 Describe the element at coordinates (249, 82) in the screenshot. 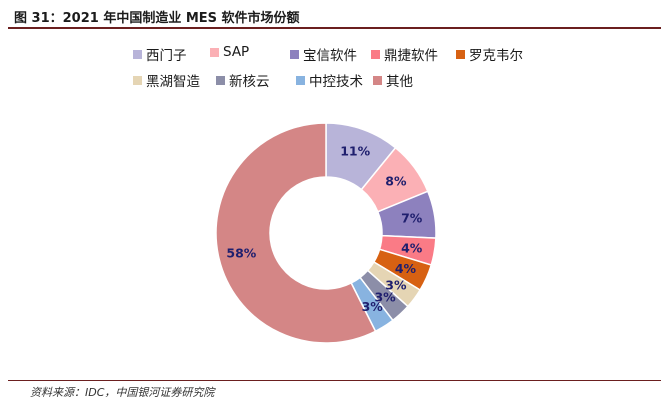

I see `legend-label: 新核云` at that location.